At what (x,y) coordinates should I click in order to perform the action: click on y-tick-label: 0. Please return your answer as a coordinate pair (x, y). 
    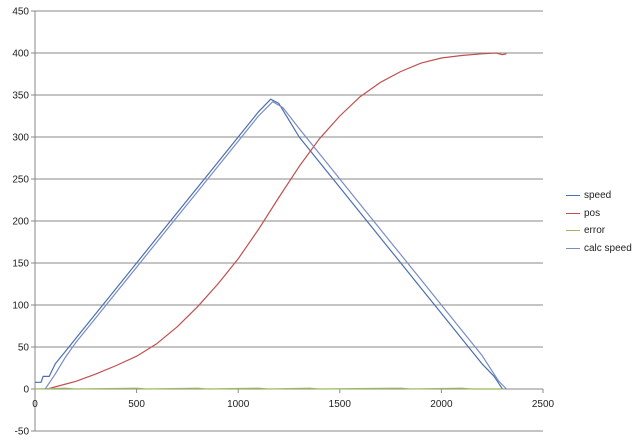
    Looking at the image, I should click on (26, 390).